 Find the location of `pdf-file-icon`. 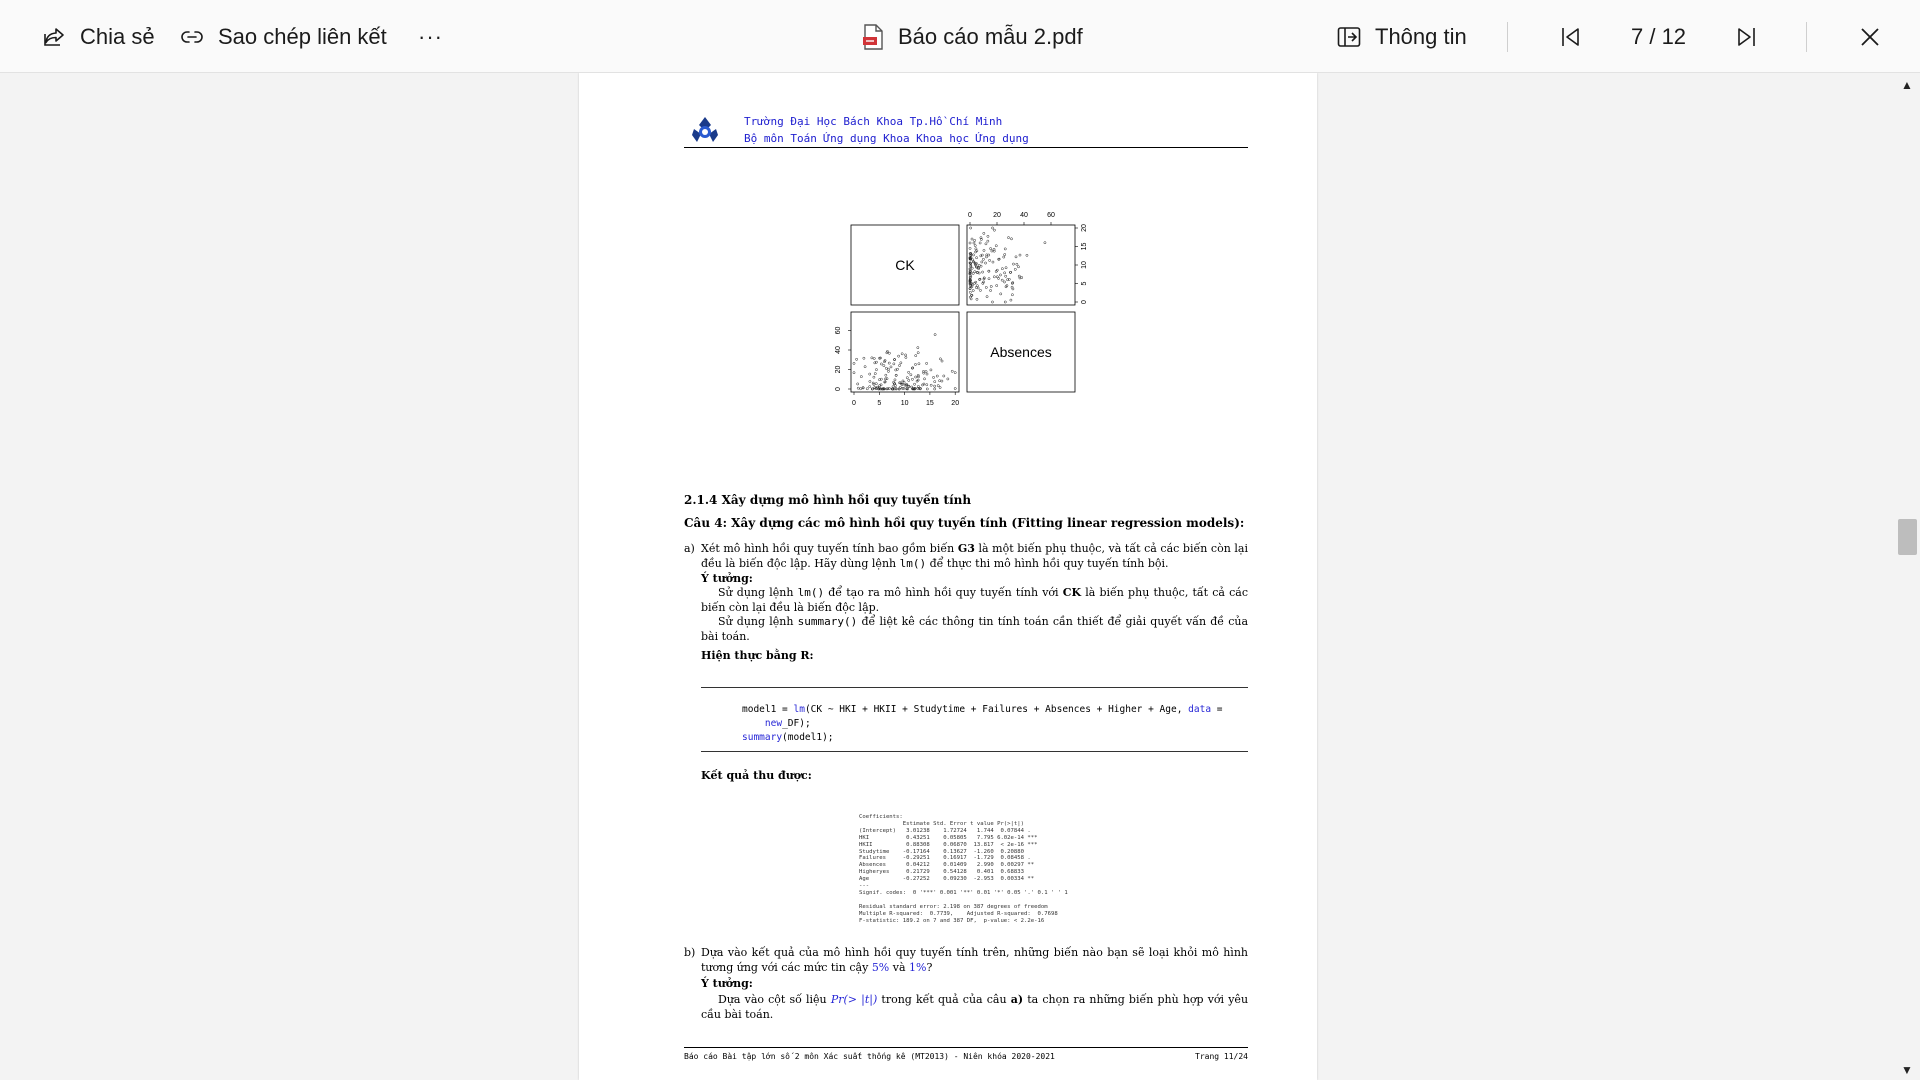

pdf-file-icon is located at coordinates (873, 36).